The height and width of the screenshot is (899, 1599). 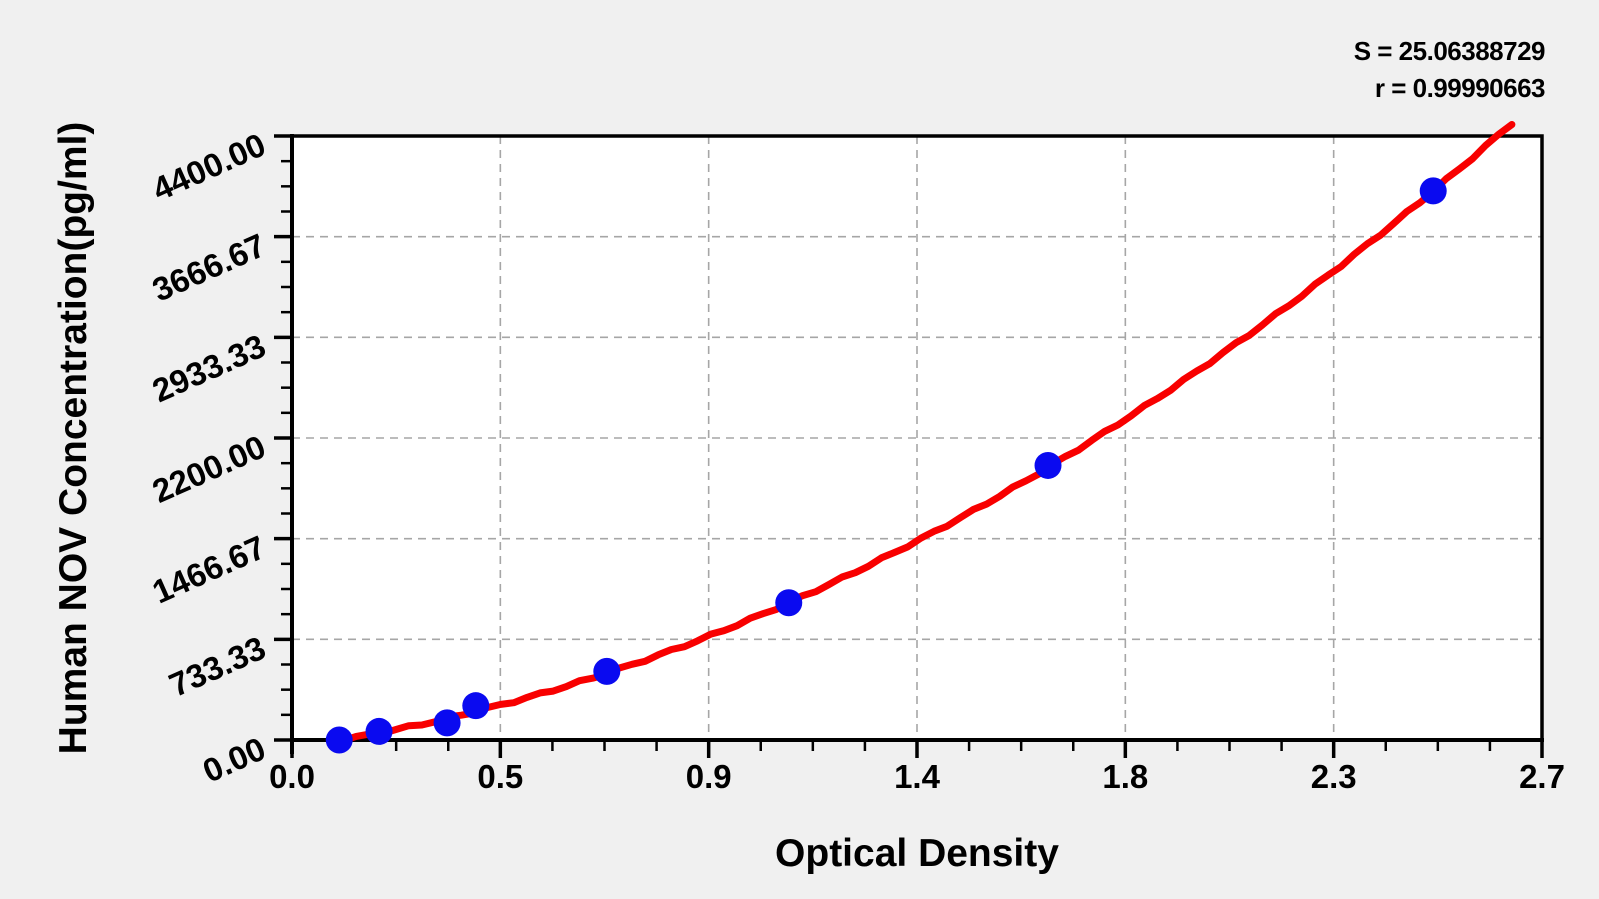 What do you see at coordinates (217, 666) in the screenshot?
I see `y-tick-label: 733.33` at bounding box center [217, 666].